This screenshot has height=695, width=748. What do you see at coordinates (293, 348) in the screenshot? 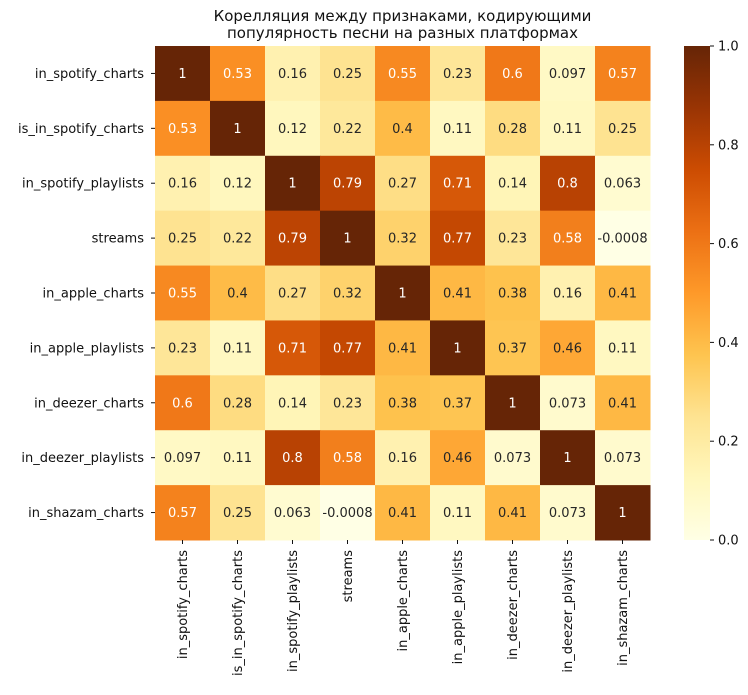
I see `heatmap-cell-r5-c2` at bounding box center [293, 348].